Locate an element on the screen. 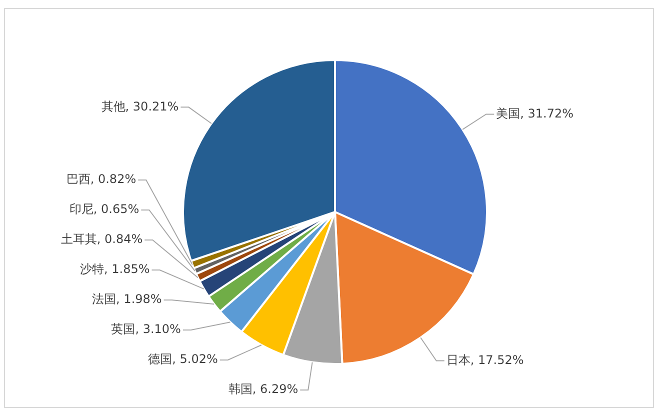 This screenshot has height=414, width=660. slice-label: 美国, 31.72% is located at coordinates (535, 113).